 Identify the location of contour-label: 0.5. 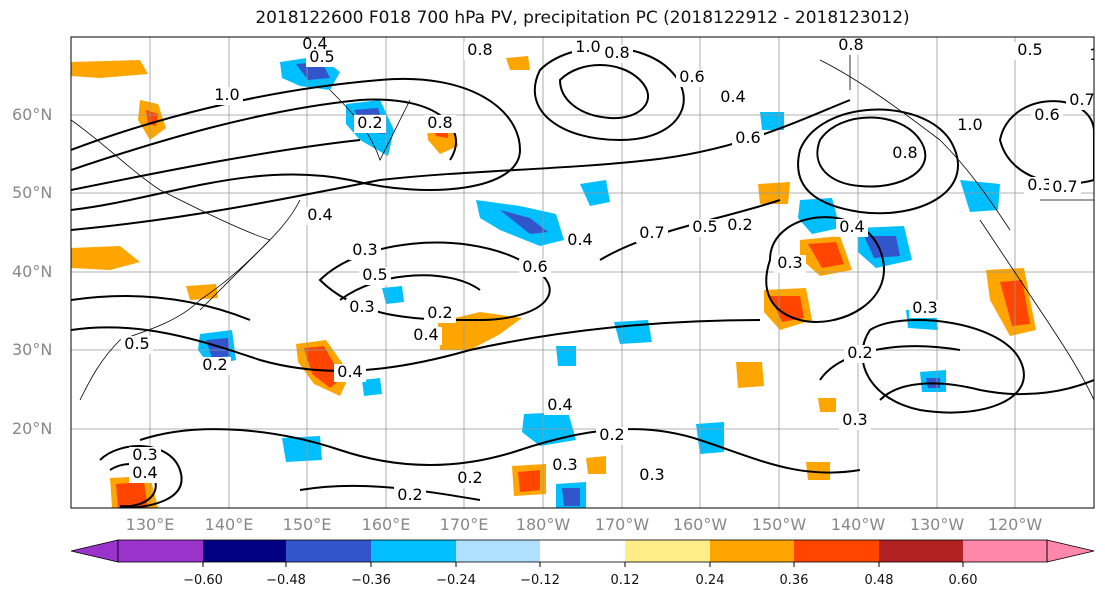
(704, 226).